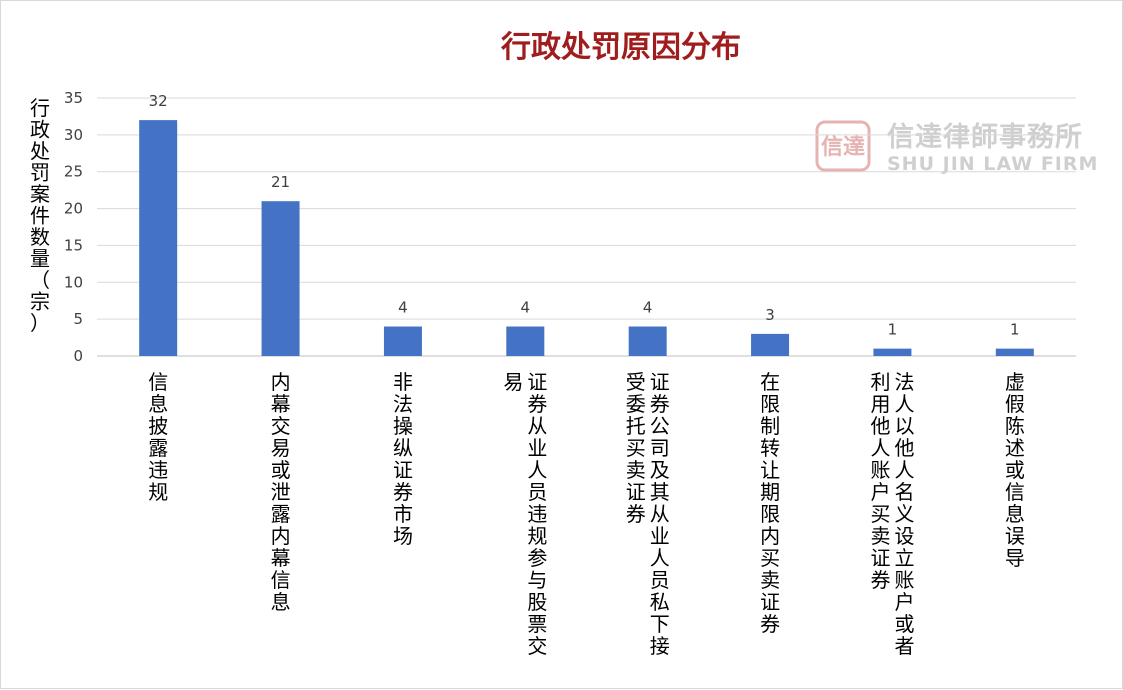 The image size is (1123, 690). I want to click on svg-text: 他, so click(880, 426).